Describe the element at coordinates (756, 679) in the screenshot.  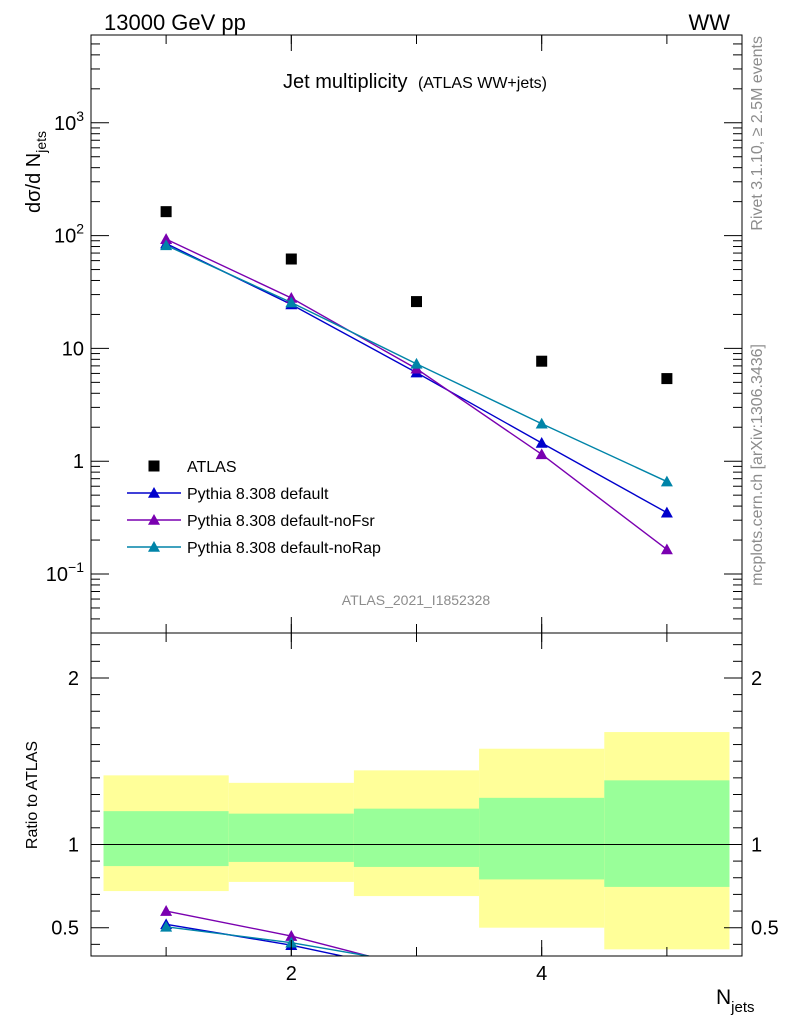
I see `ratio-y-tick-label-right: 2` at that location.